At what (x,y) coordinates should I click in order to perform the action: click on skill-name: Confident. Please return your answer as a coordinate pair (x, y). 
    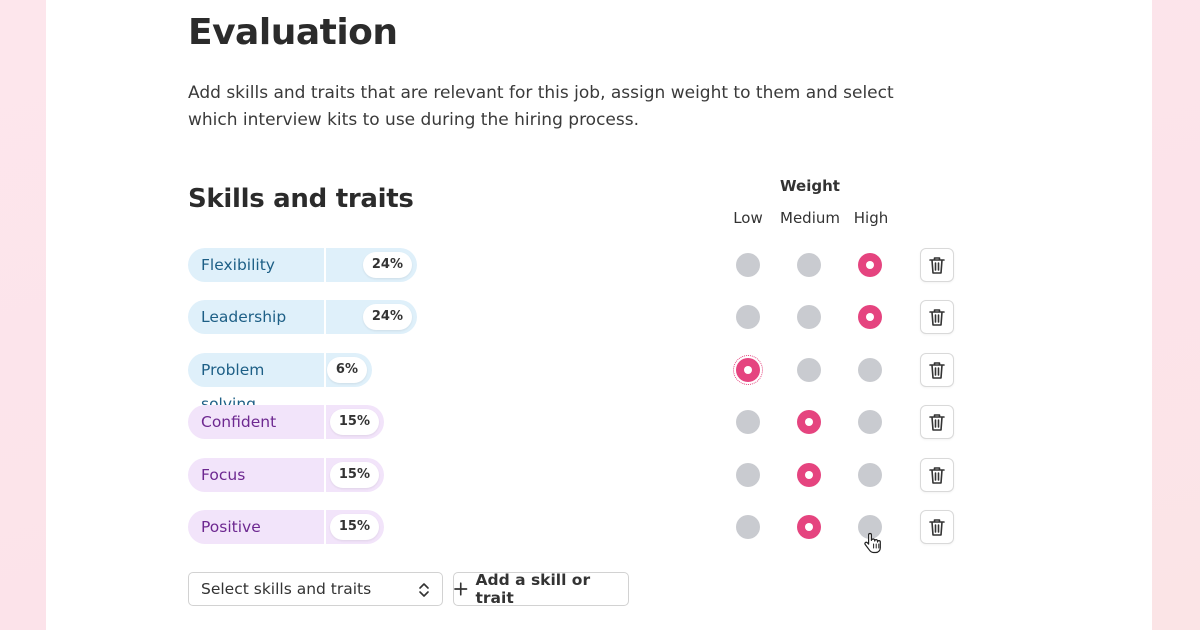
    Looking at the image, I should click on (256, 422).